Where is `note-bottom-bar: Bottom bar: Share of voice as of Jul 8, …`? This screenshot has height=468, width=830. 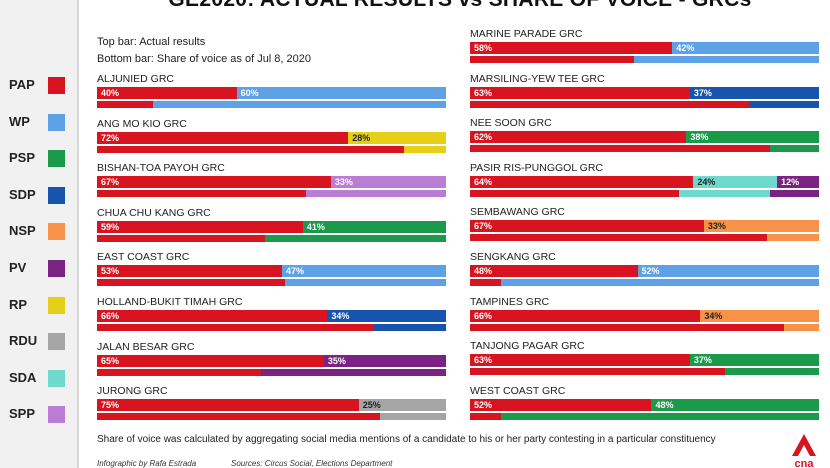 note-bottom-bar: Bottom bar: Share of voice as of Jul 8, … is located at coordinates (204, 59).